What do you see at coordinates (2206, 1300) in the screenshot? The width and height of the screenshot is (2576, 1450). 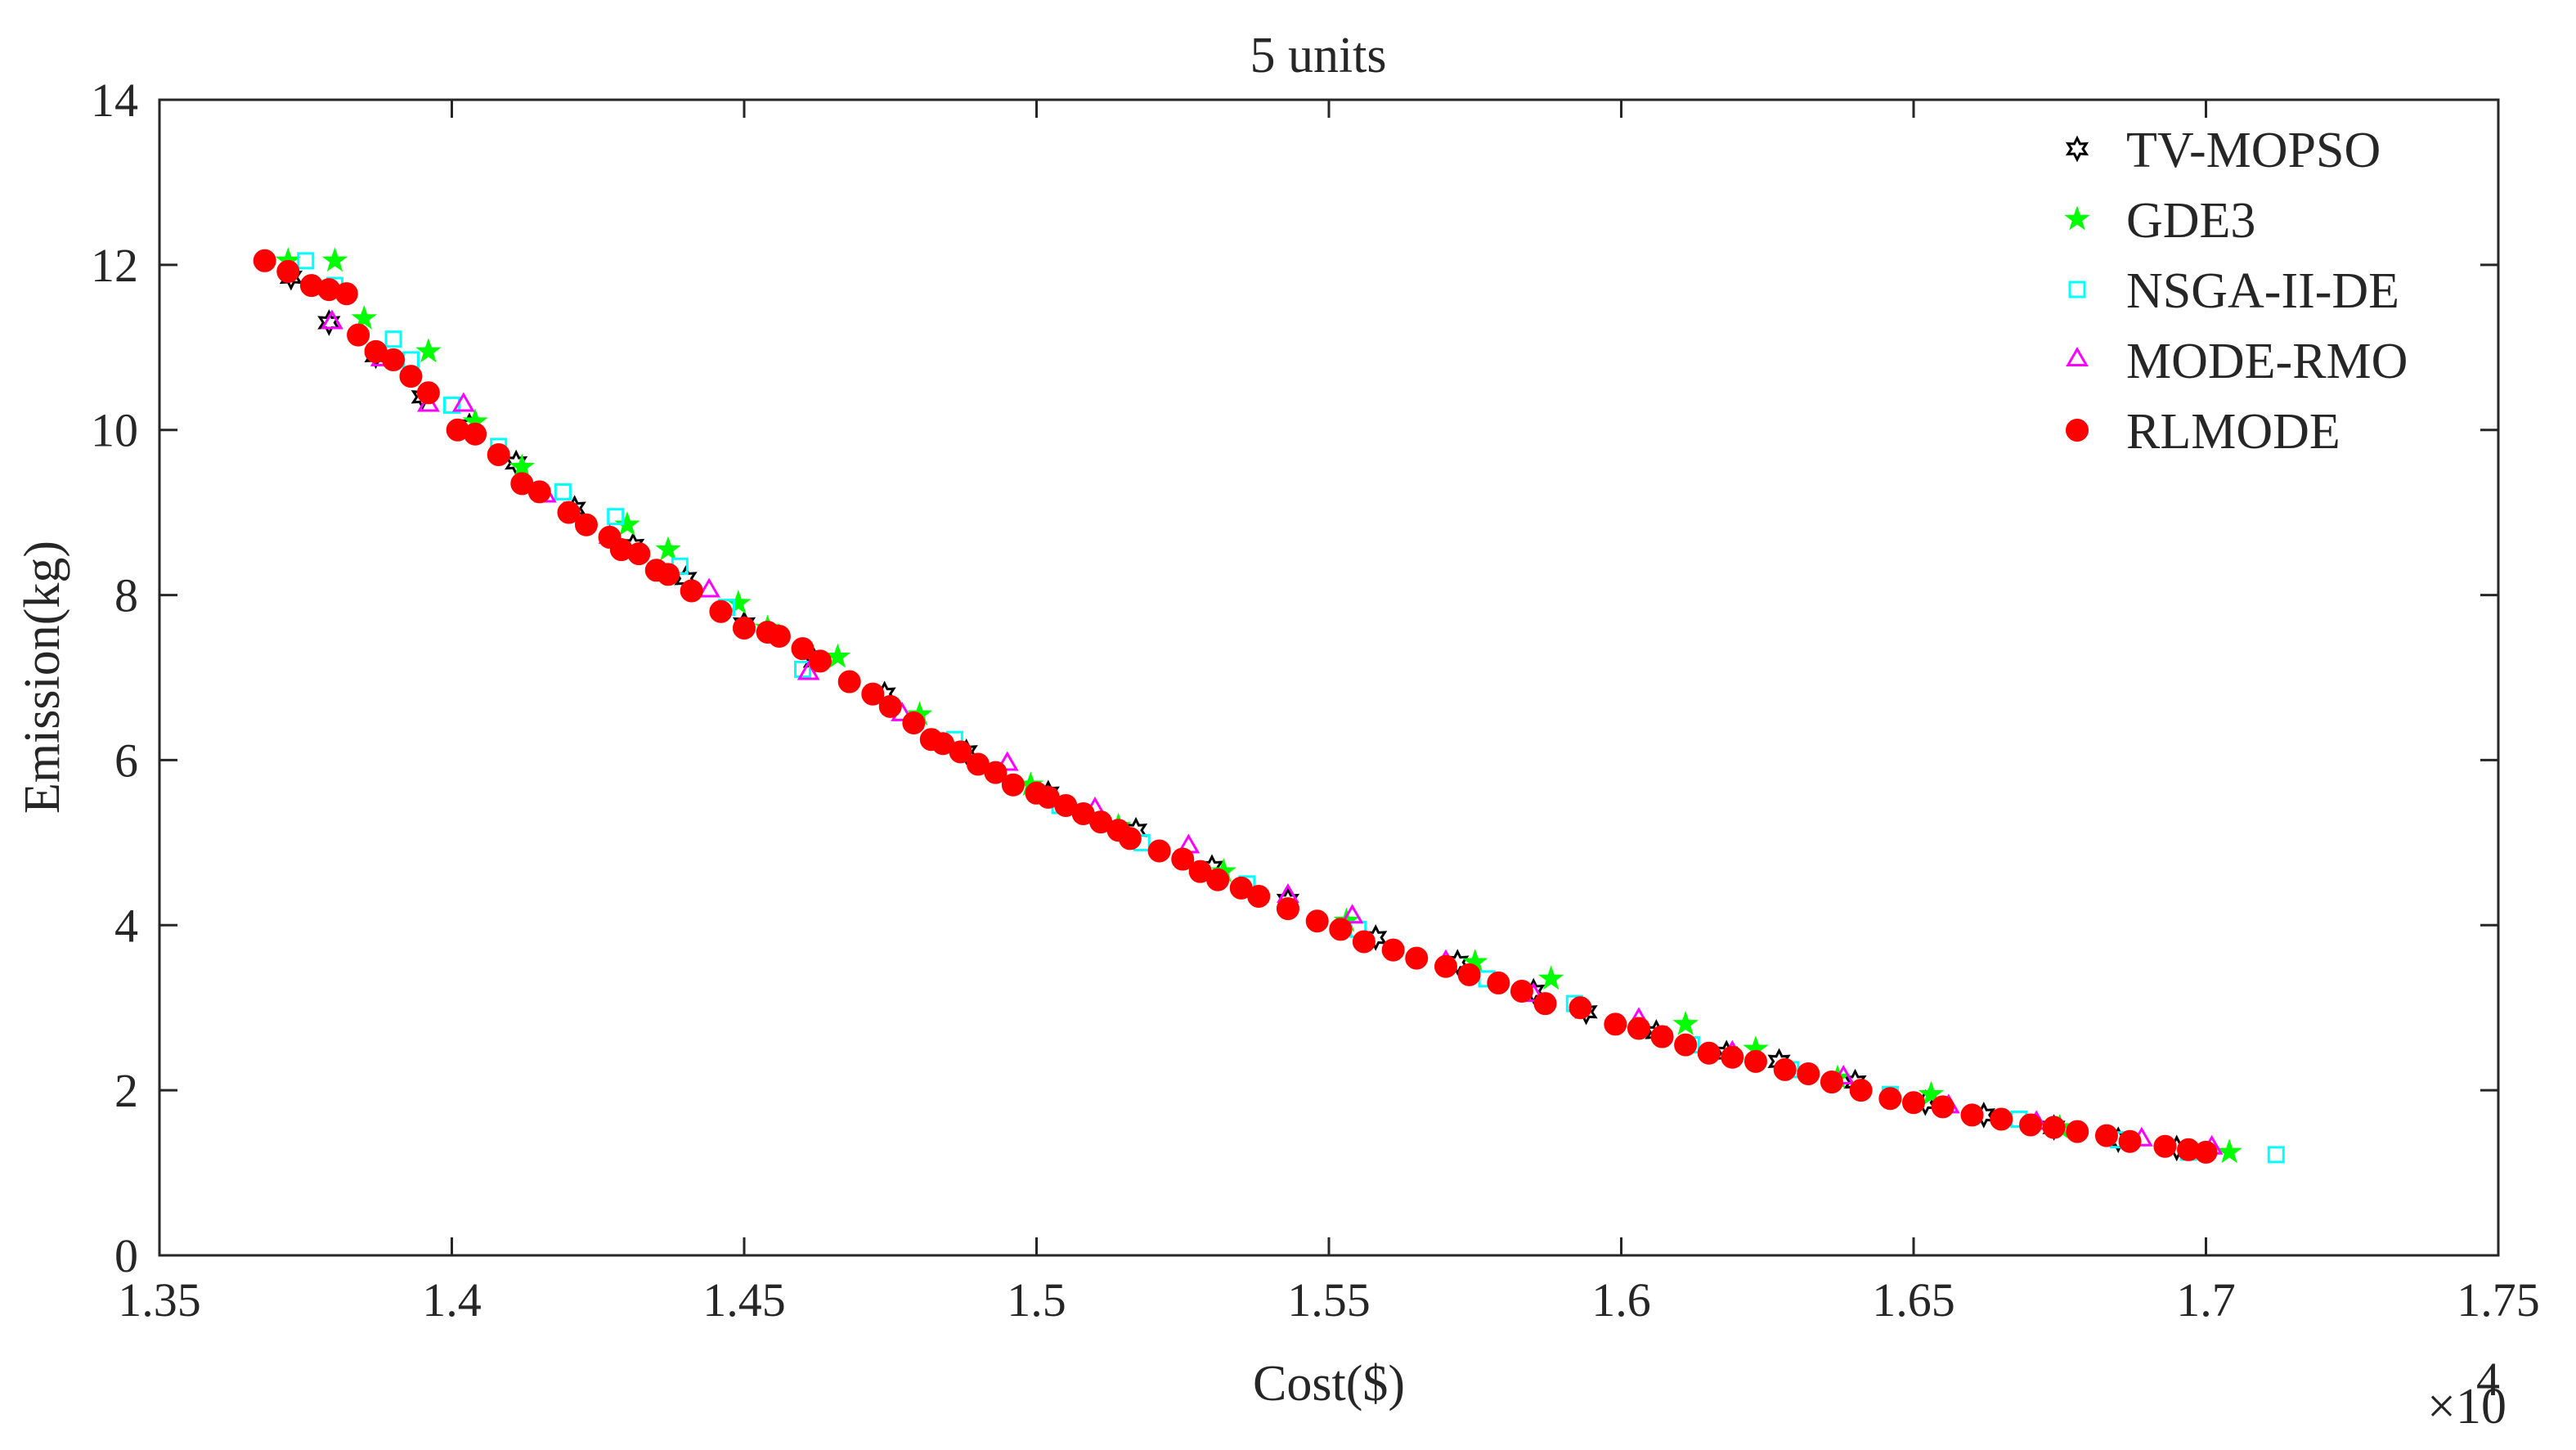 I see `x-tick-label: 1.7` at bounding box center [2206, 1300].